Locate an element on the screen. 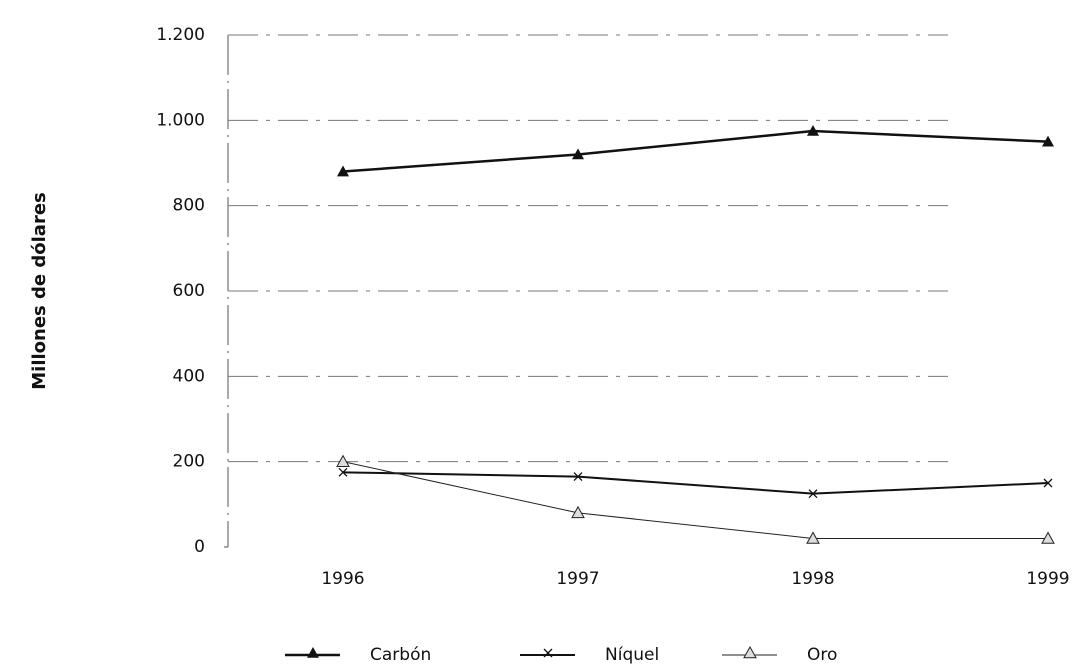  y-tick-label: 600 is located at coordinates (189, 291).